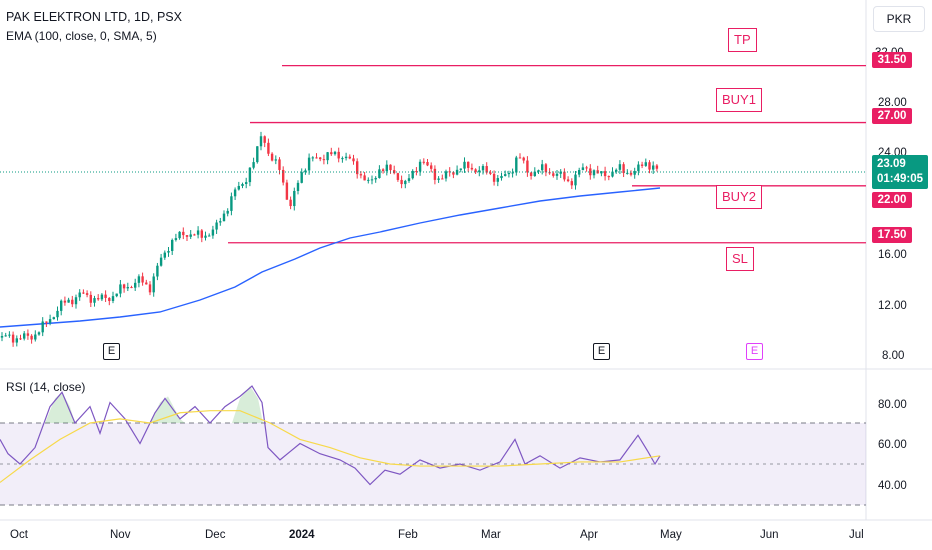  What do you see at coordinates (900, 172) in the screenshot?
I see `current-price-tag: 23.09 01:49:05` at bounding box center [900, 172].